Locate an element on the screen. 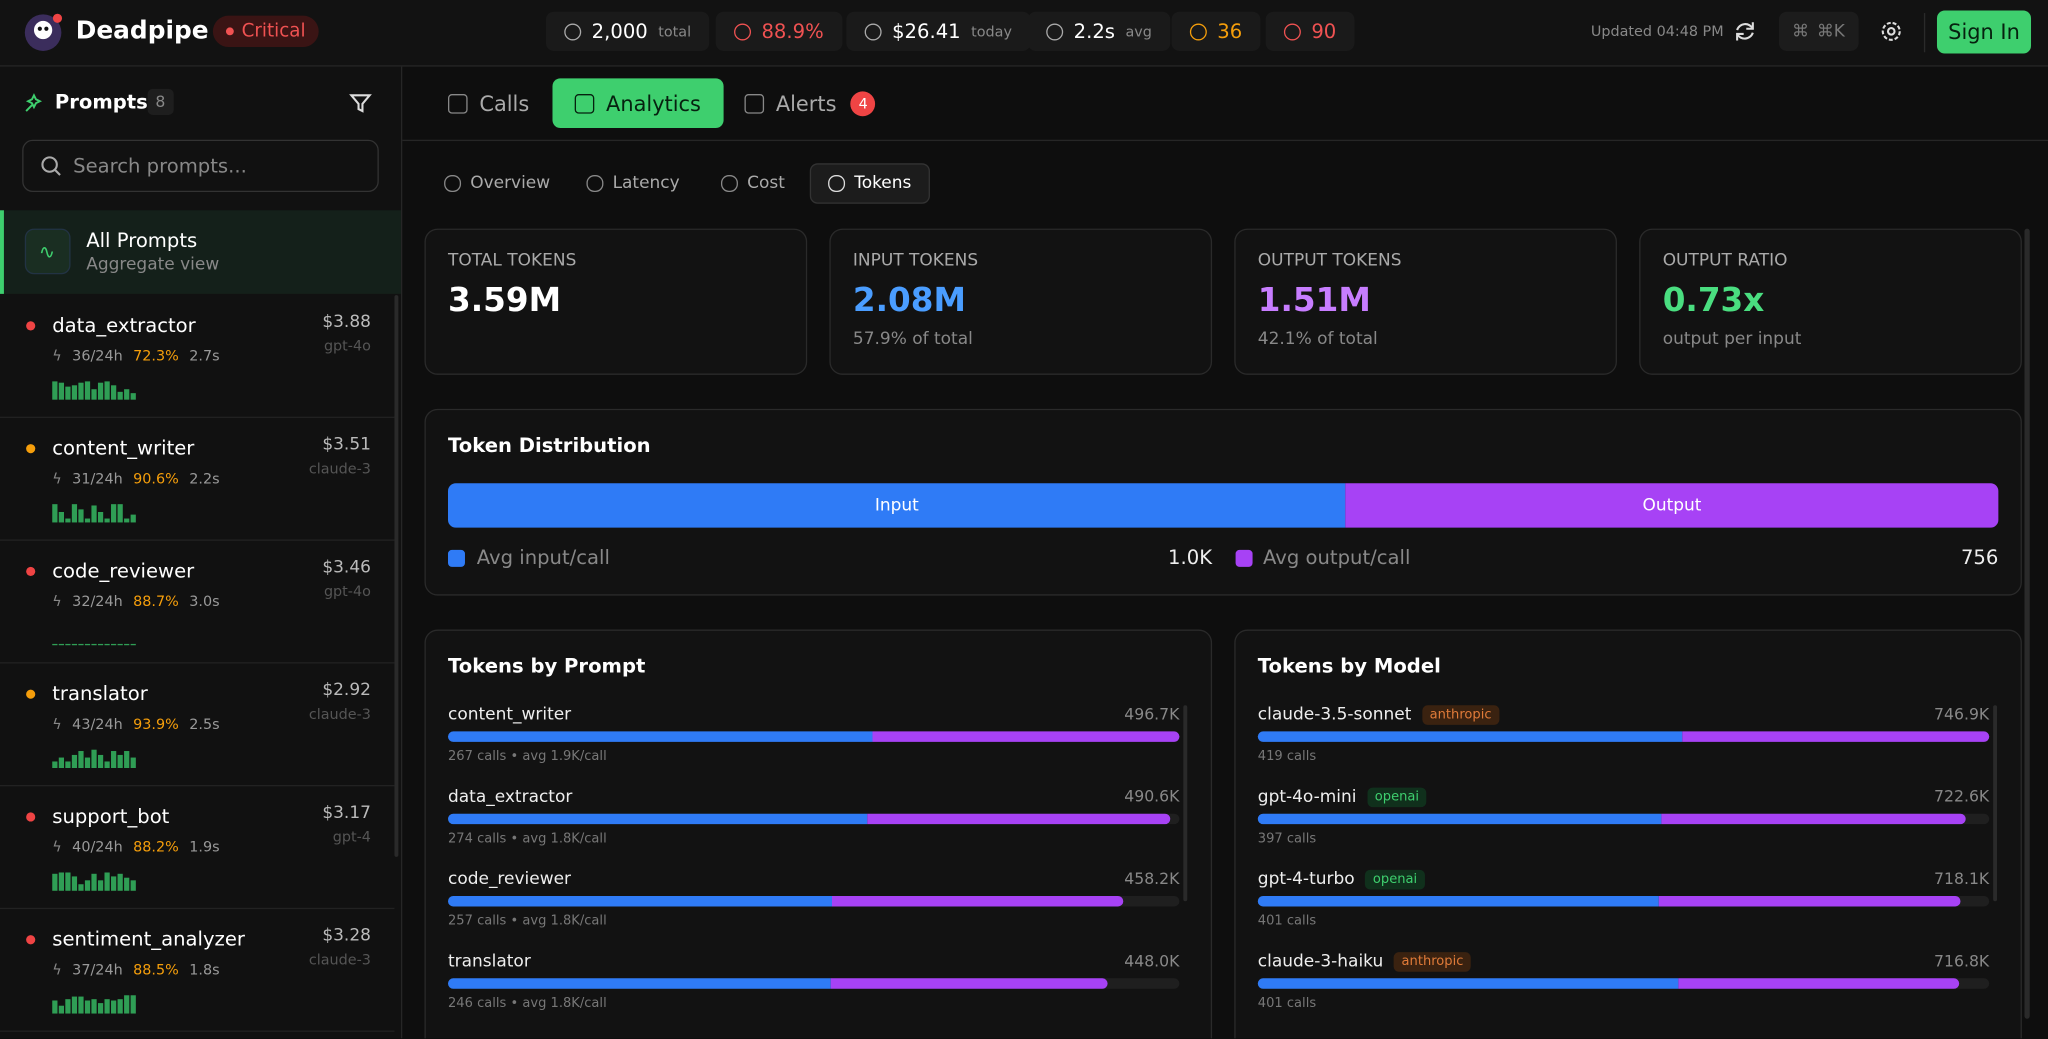  row-sub: 246 calls • avg 1.8K/call is located at coordinates (527, 1003).